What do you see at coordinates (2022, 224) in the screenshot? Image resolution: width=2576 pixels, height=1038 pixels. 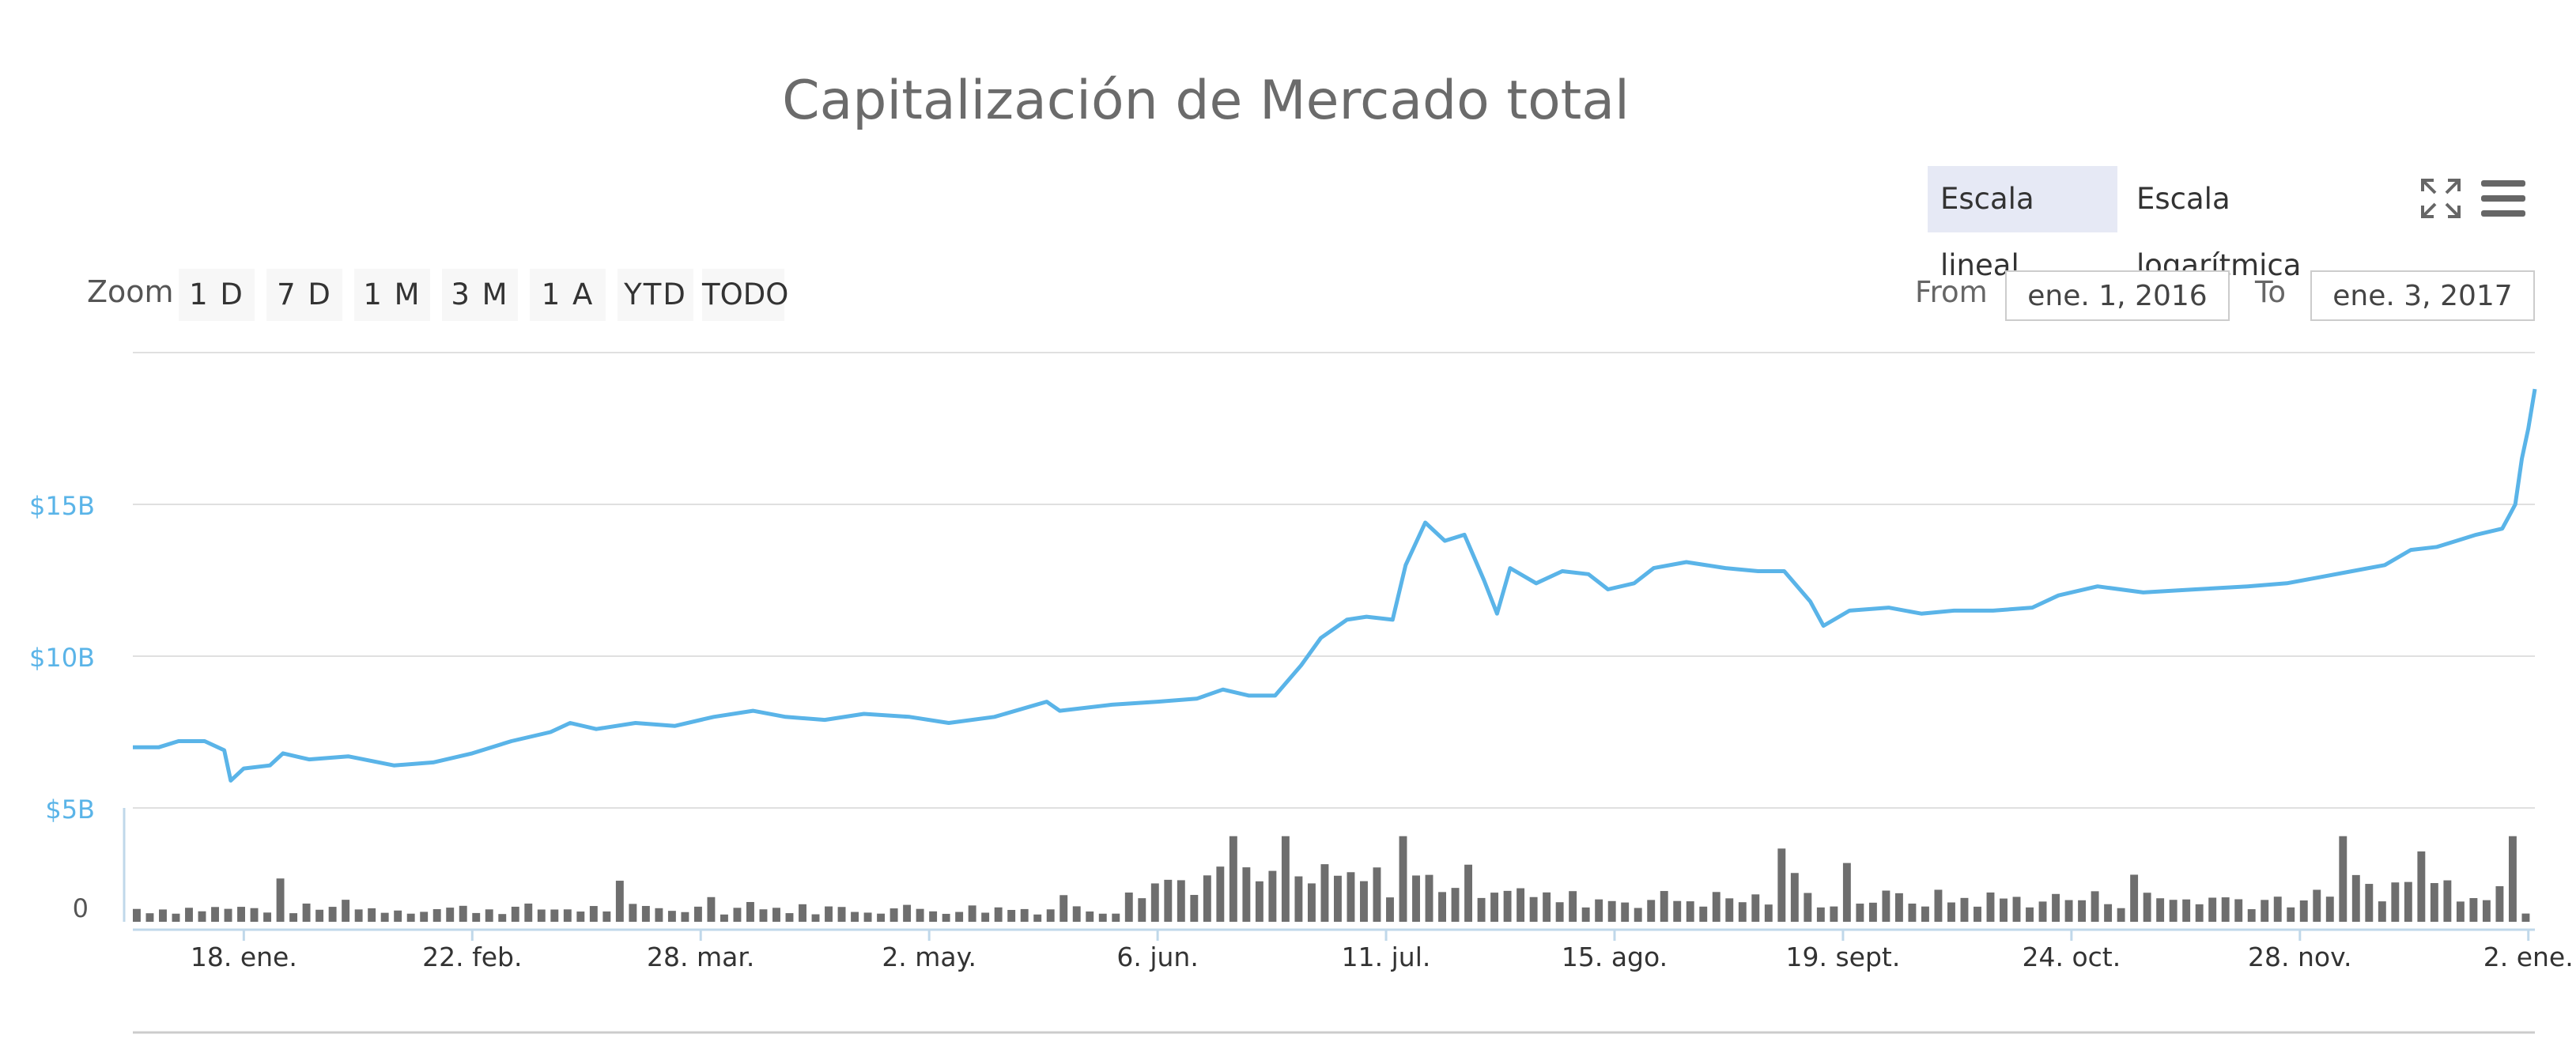 I see `linear-scale-button: Escala lineal` at bounding box center [2022, 224].